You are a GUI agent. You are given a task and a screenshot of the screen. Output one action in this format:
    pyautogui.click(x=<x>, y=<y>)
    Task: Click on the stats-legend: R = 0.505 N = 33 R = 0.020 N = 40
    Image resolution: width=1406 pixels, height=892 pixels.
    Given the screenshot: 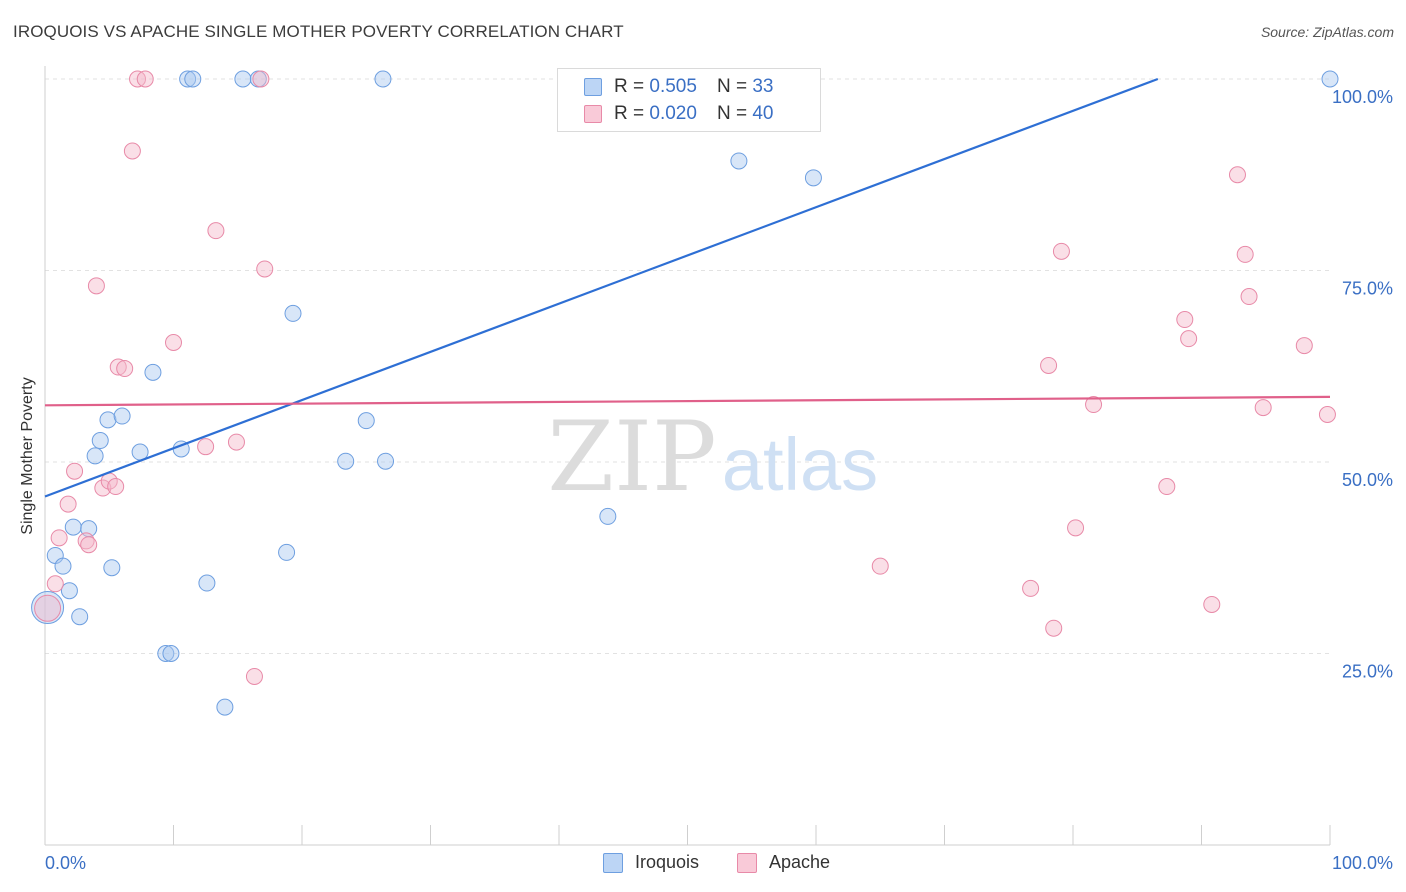 What is the action you would take?
    pyautogui.click(x=689, y=100)
    